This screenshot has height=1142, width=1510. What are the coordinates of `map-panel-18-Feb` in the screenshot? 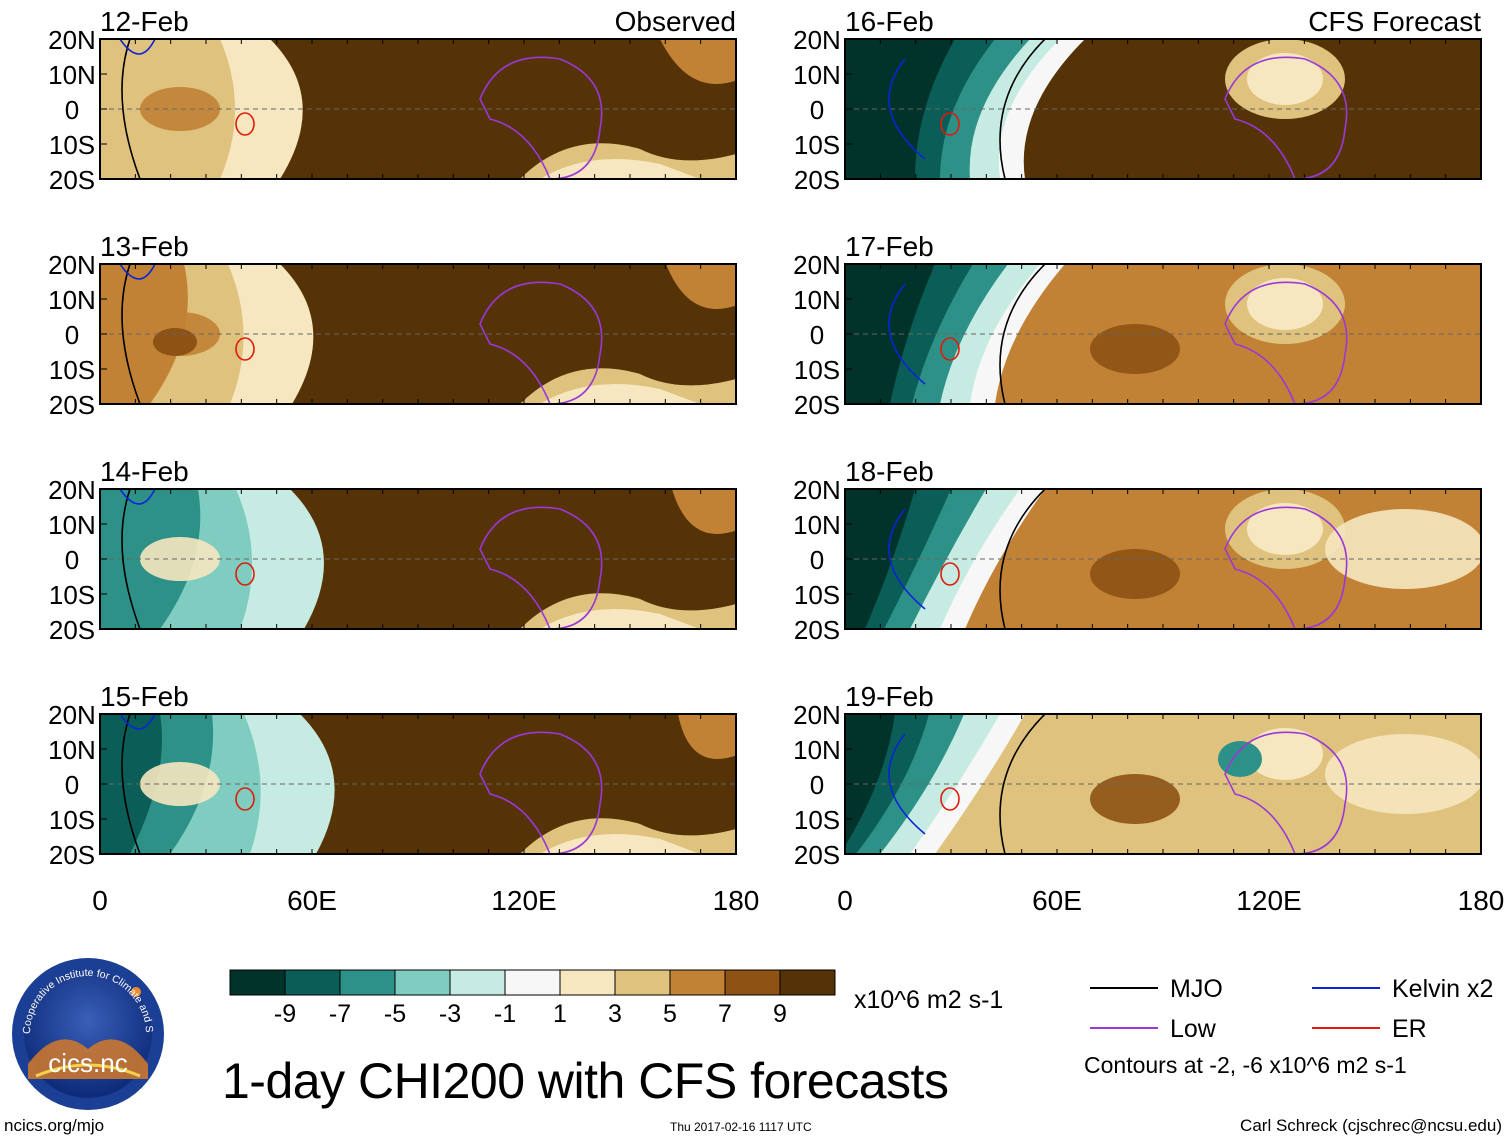 It's located at (1163, 559).